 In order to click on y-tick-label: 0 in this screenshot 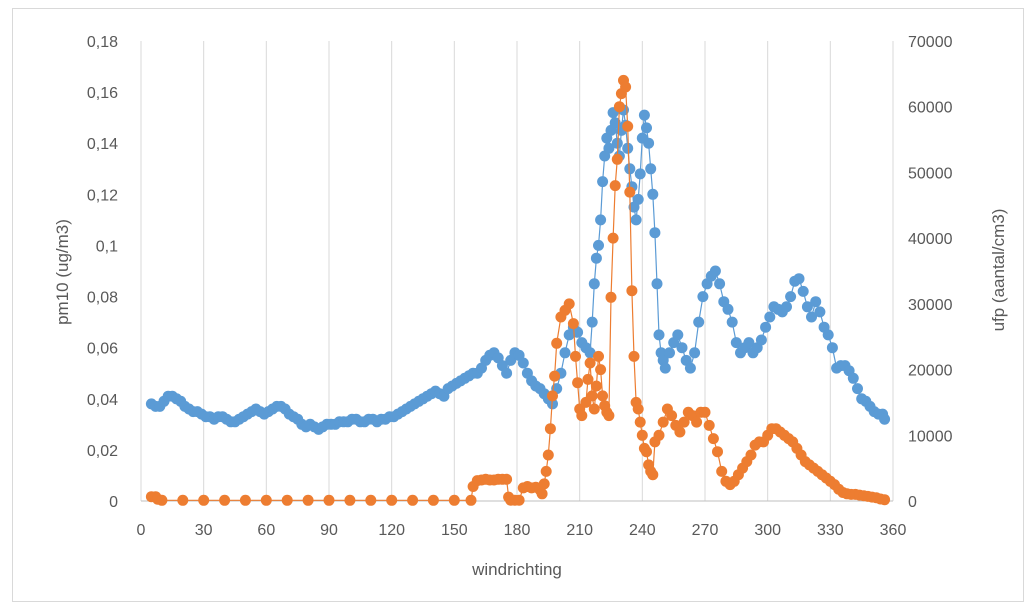, I will do `click(113, 502)`.